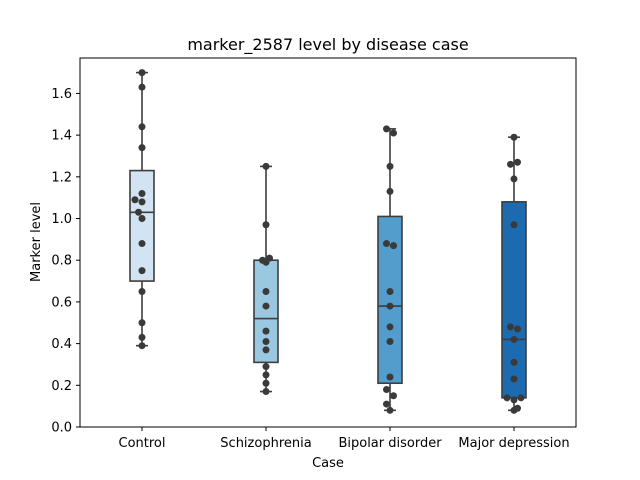  What do you see at coordinates (327, 45) in the screenshot?
I see `chart-title: marker_2587 level by disease case` at bounding box center [327, 45].